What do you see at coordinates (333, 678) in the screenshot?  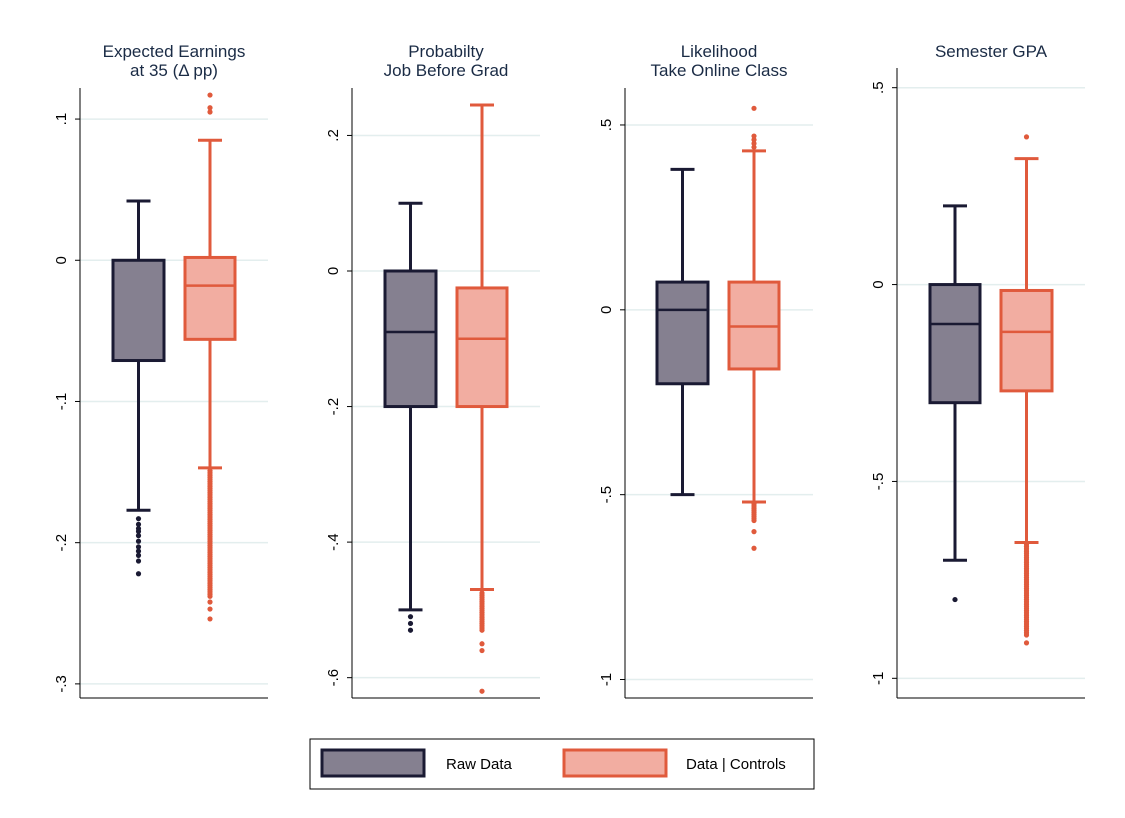 I see `y-tick-label: -.6` at bounding box center [333, 678].